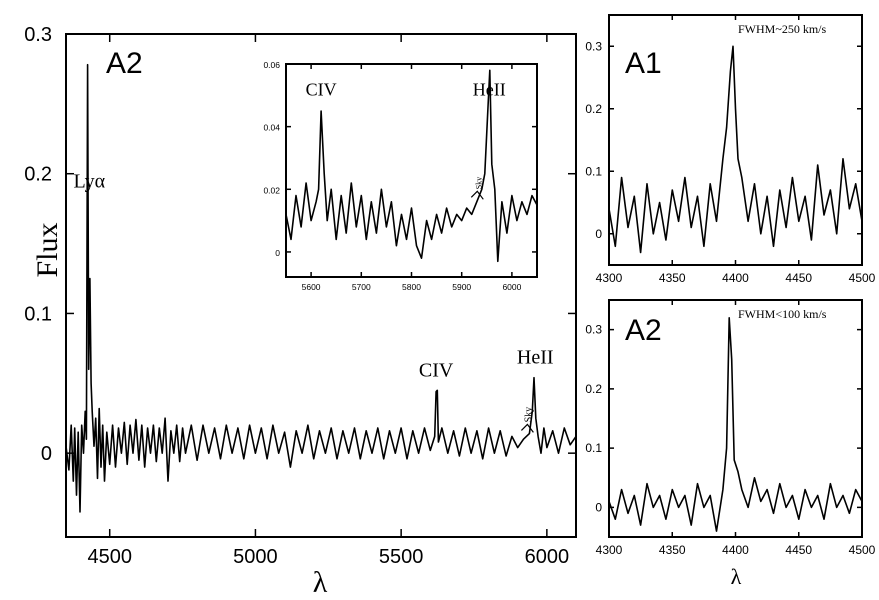 The width and height of the screenshot is (879, 600). I want to click on main-x-tick-label: 4500, so click(109, 557).